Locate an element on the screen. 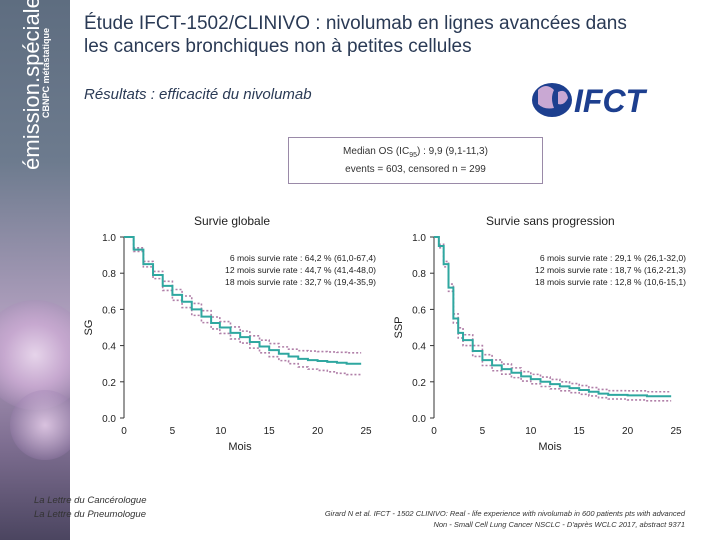 This screenshot has height=540, width=720. ci-lower-line is located at coordinates (243, 306).